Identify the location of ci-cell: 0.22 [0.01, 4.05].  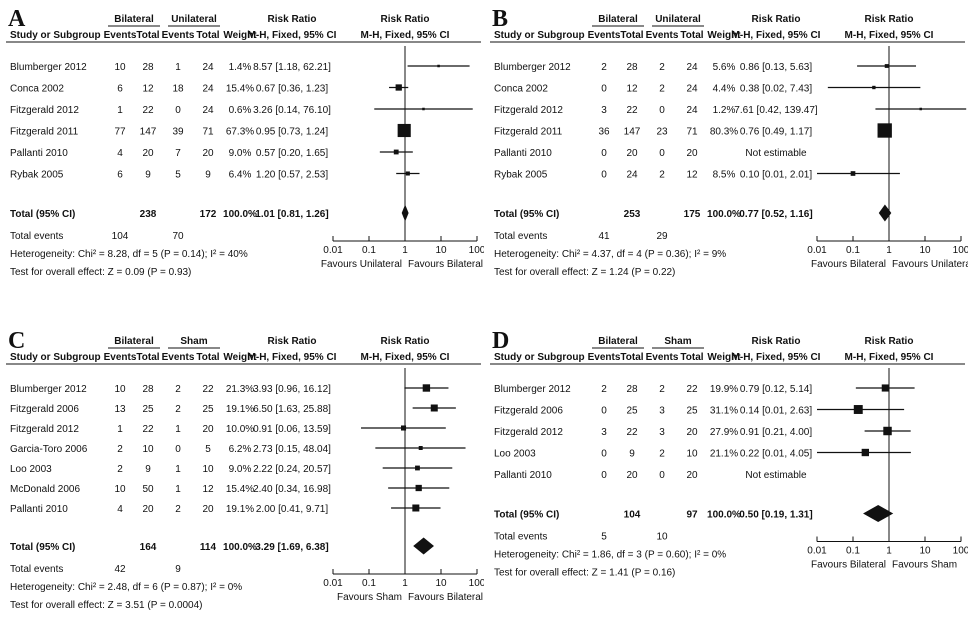
(776, 454).